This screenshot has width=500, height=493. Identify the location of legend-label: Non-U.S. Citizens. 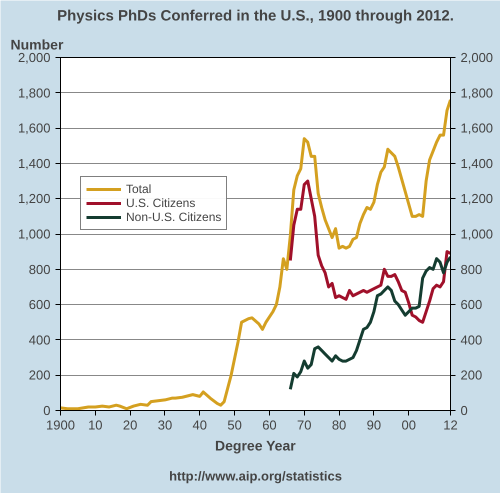
(174, 217).